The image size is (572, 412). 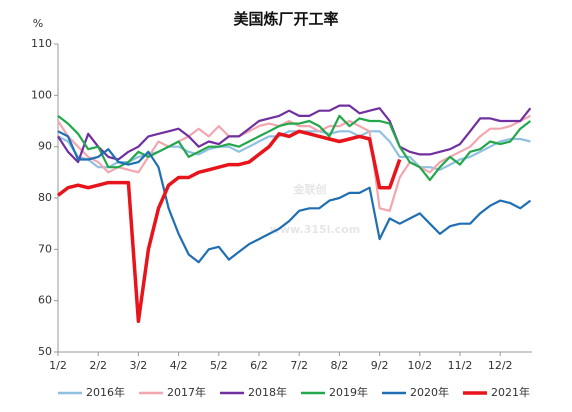 I want to click on x-tick-label: 2/2, so click(x=98, y=365).